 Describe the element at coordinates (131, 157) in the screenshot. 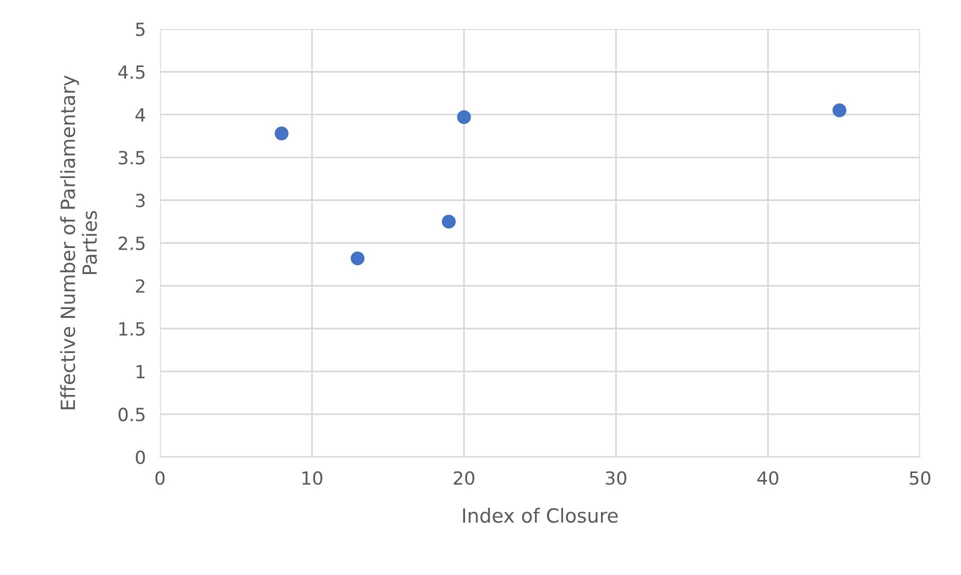

I see `y-tick-label: 3.5` at that location.